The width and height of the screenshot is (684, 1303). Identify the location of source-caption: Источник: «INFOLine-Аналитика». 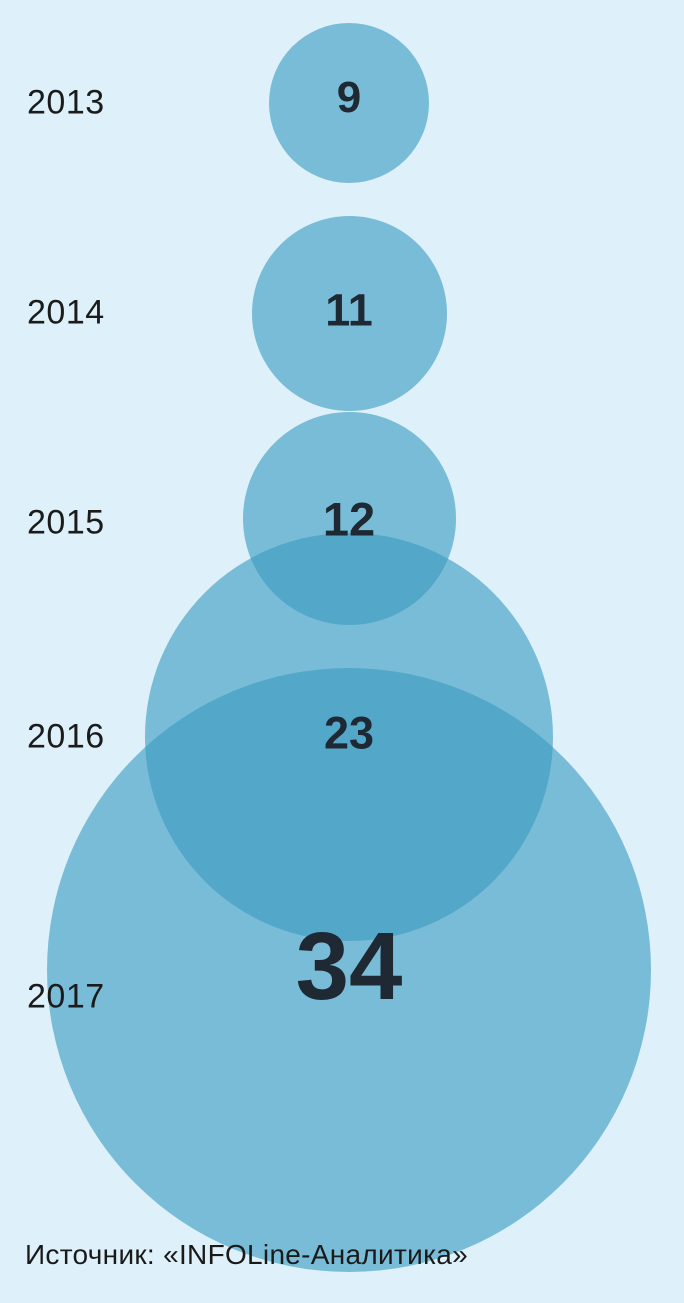
(246, 1254).